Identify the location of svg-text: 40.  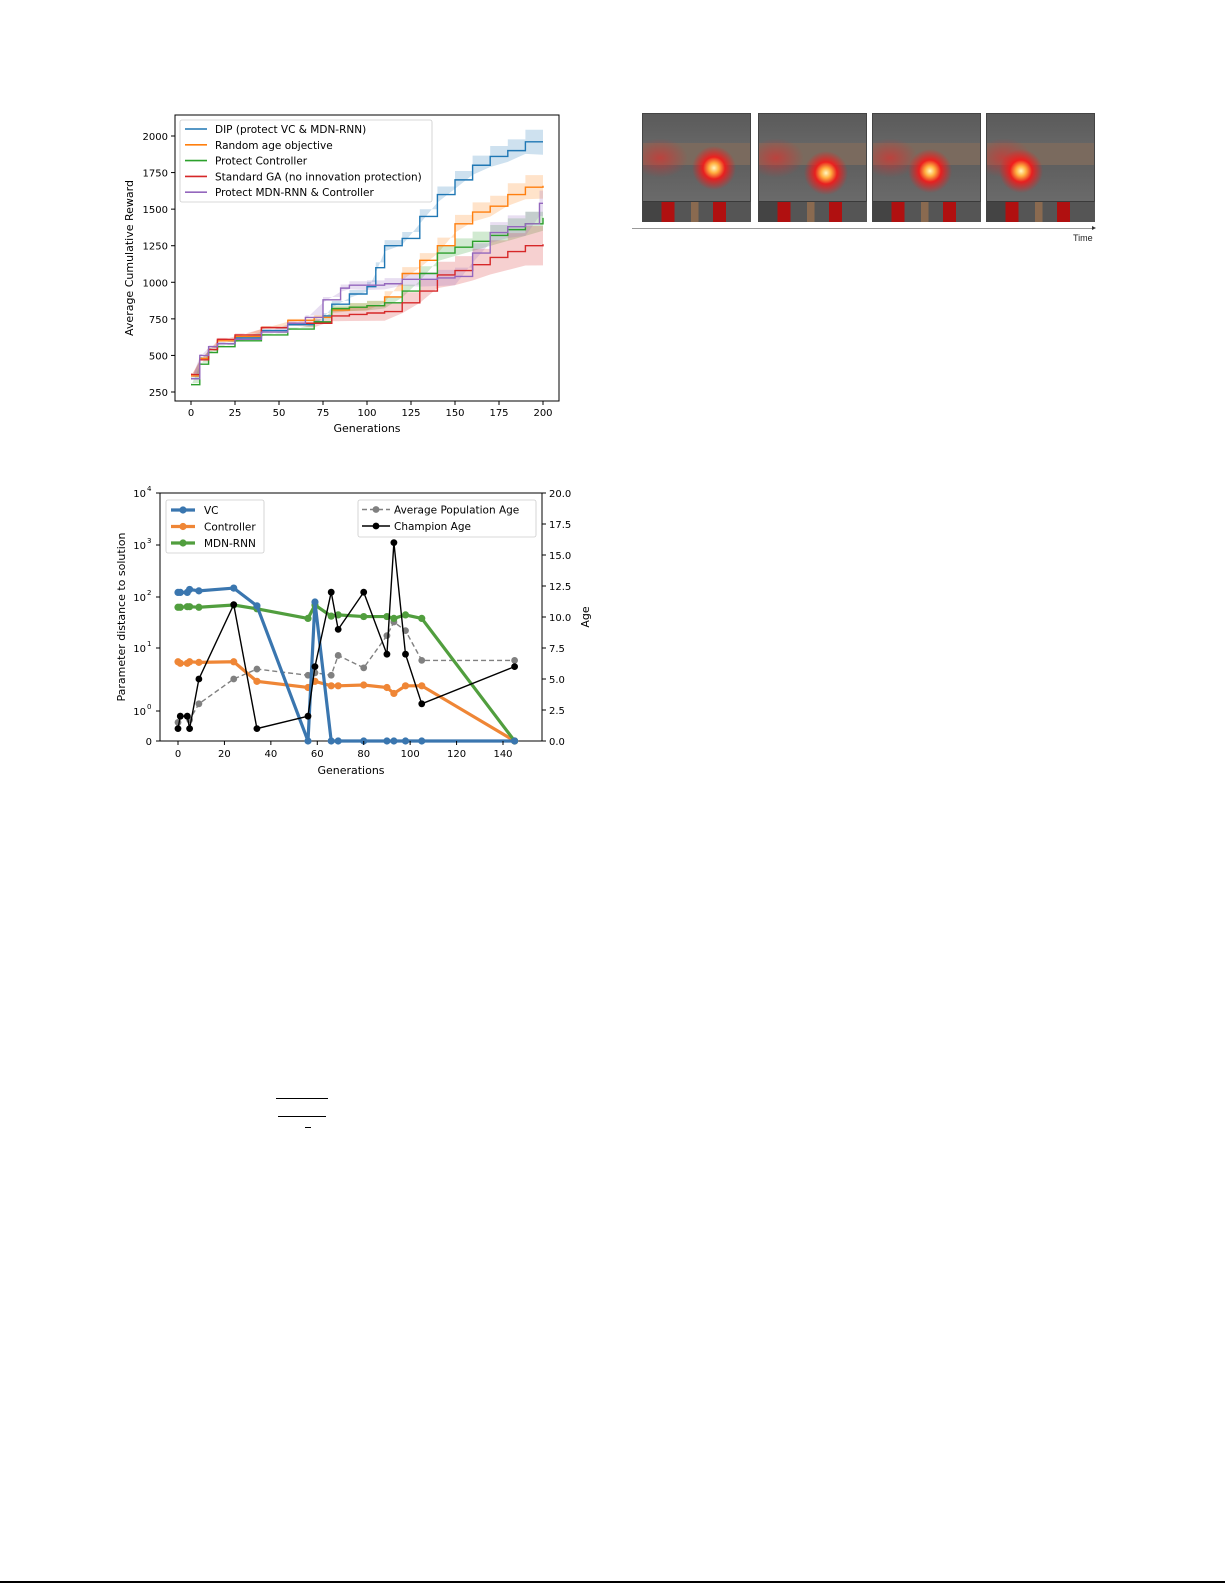
(270, 754).